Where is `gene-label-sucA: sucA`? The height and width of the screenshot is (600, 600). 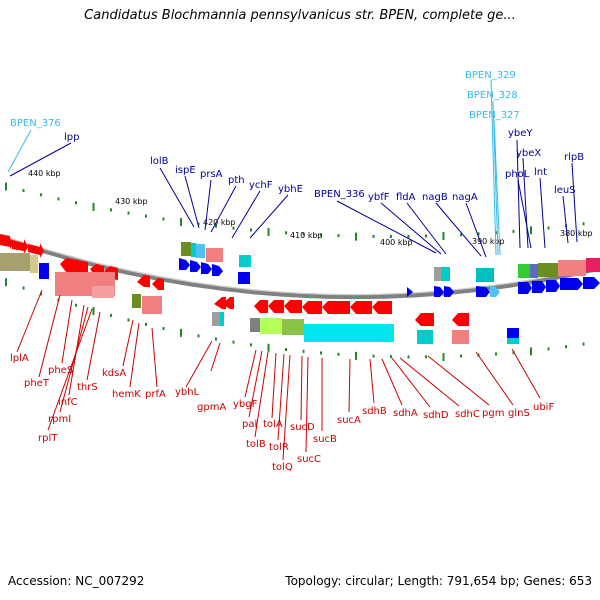
gene-label-sucA: sucA is located at coordinates (349, 420).